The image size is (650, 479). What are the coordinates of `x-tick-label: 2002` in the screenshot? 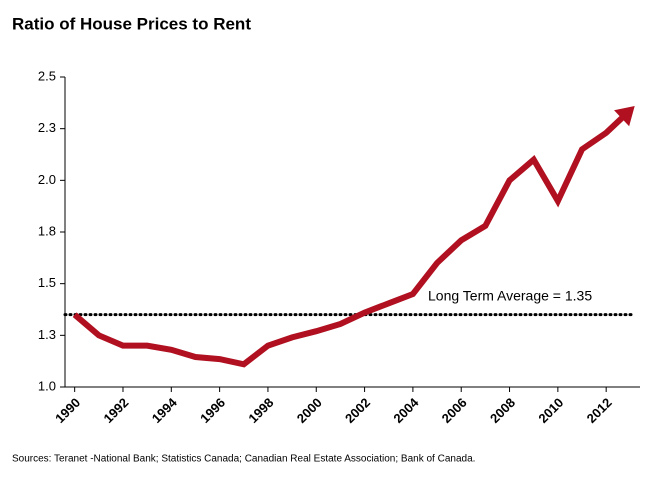 It's located at (357, 410).